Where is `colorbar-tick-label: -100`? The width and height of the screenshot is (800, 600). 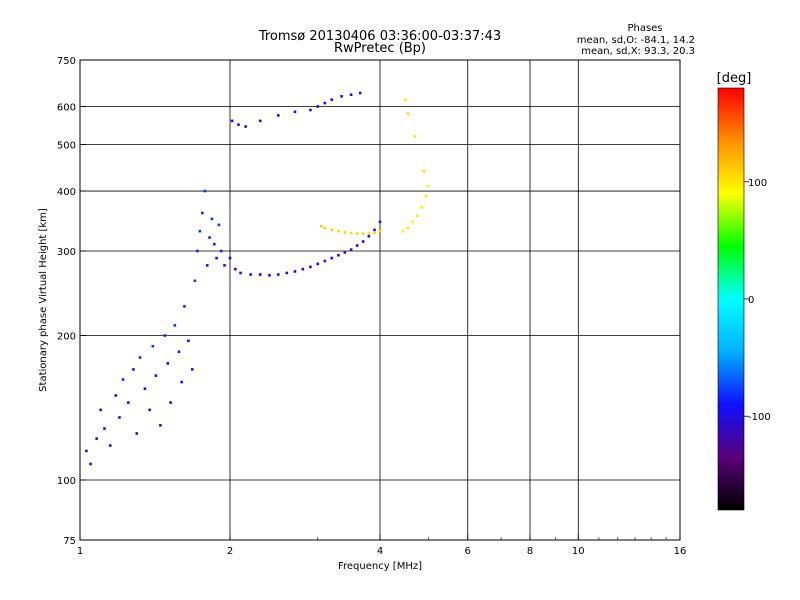
colorbar-tick-label: -100 is located at coordinates (759, 417).